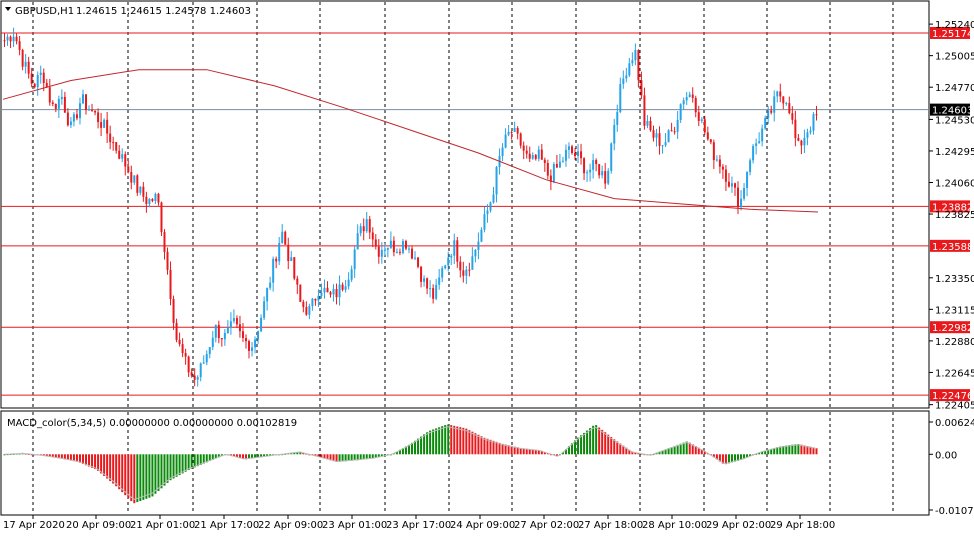  Describe the element at coordinates (954, 215) in the screenshot. I see `y-tick-label: 1.23825` at that location.